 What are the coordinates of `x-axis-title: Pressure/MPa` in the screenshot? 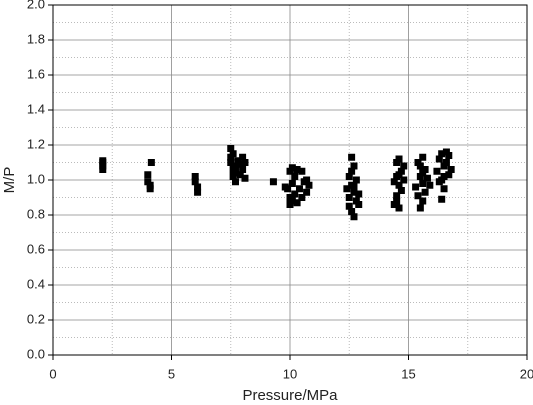 It's located at (290, 395).